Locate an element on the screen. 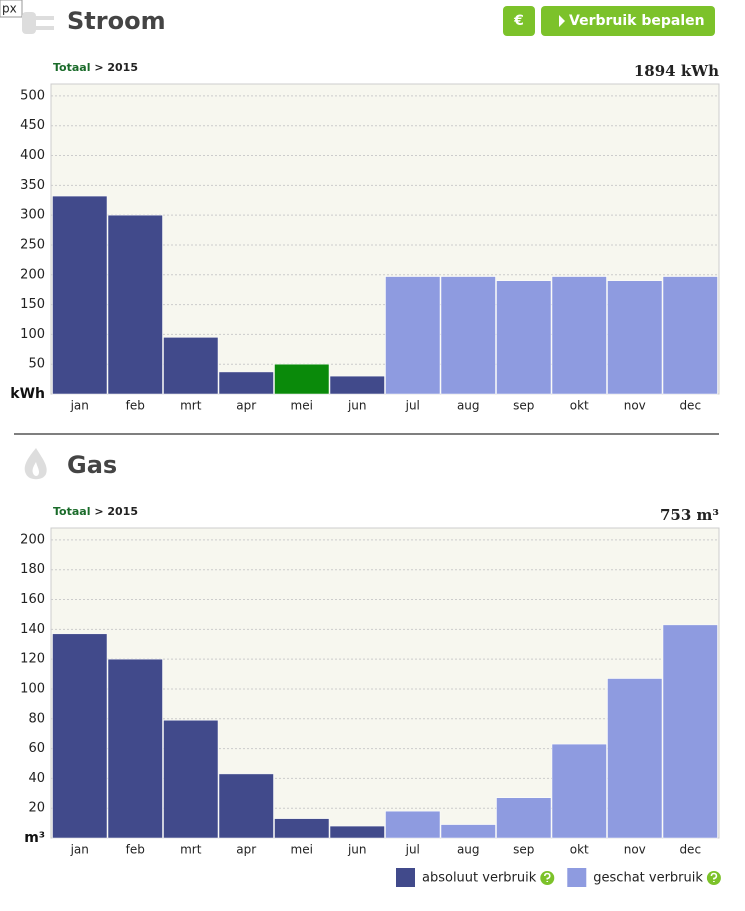 This screenshot has height=911, width=745. total-unit: m³ is located at coordinates (708, 515).